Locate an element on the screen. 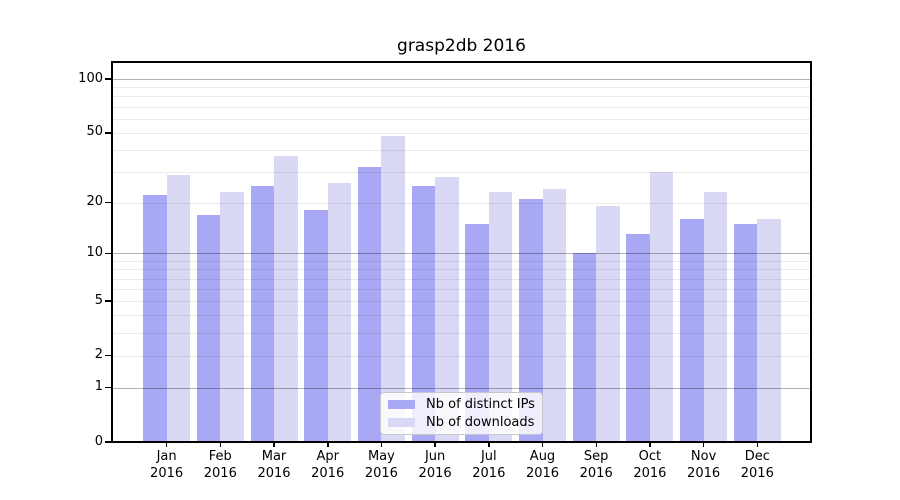 The height and width of the screenshot is (500, 900). x-tick-label-oct: Oct 2016 is located at coordinates (650, 465).